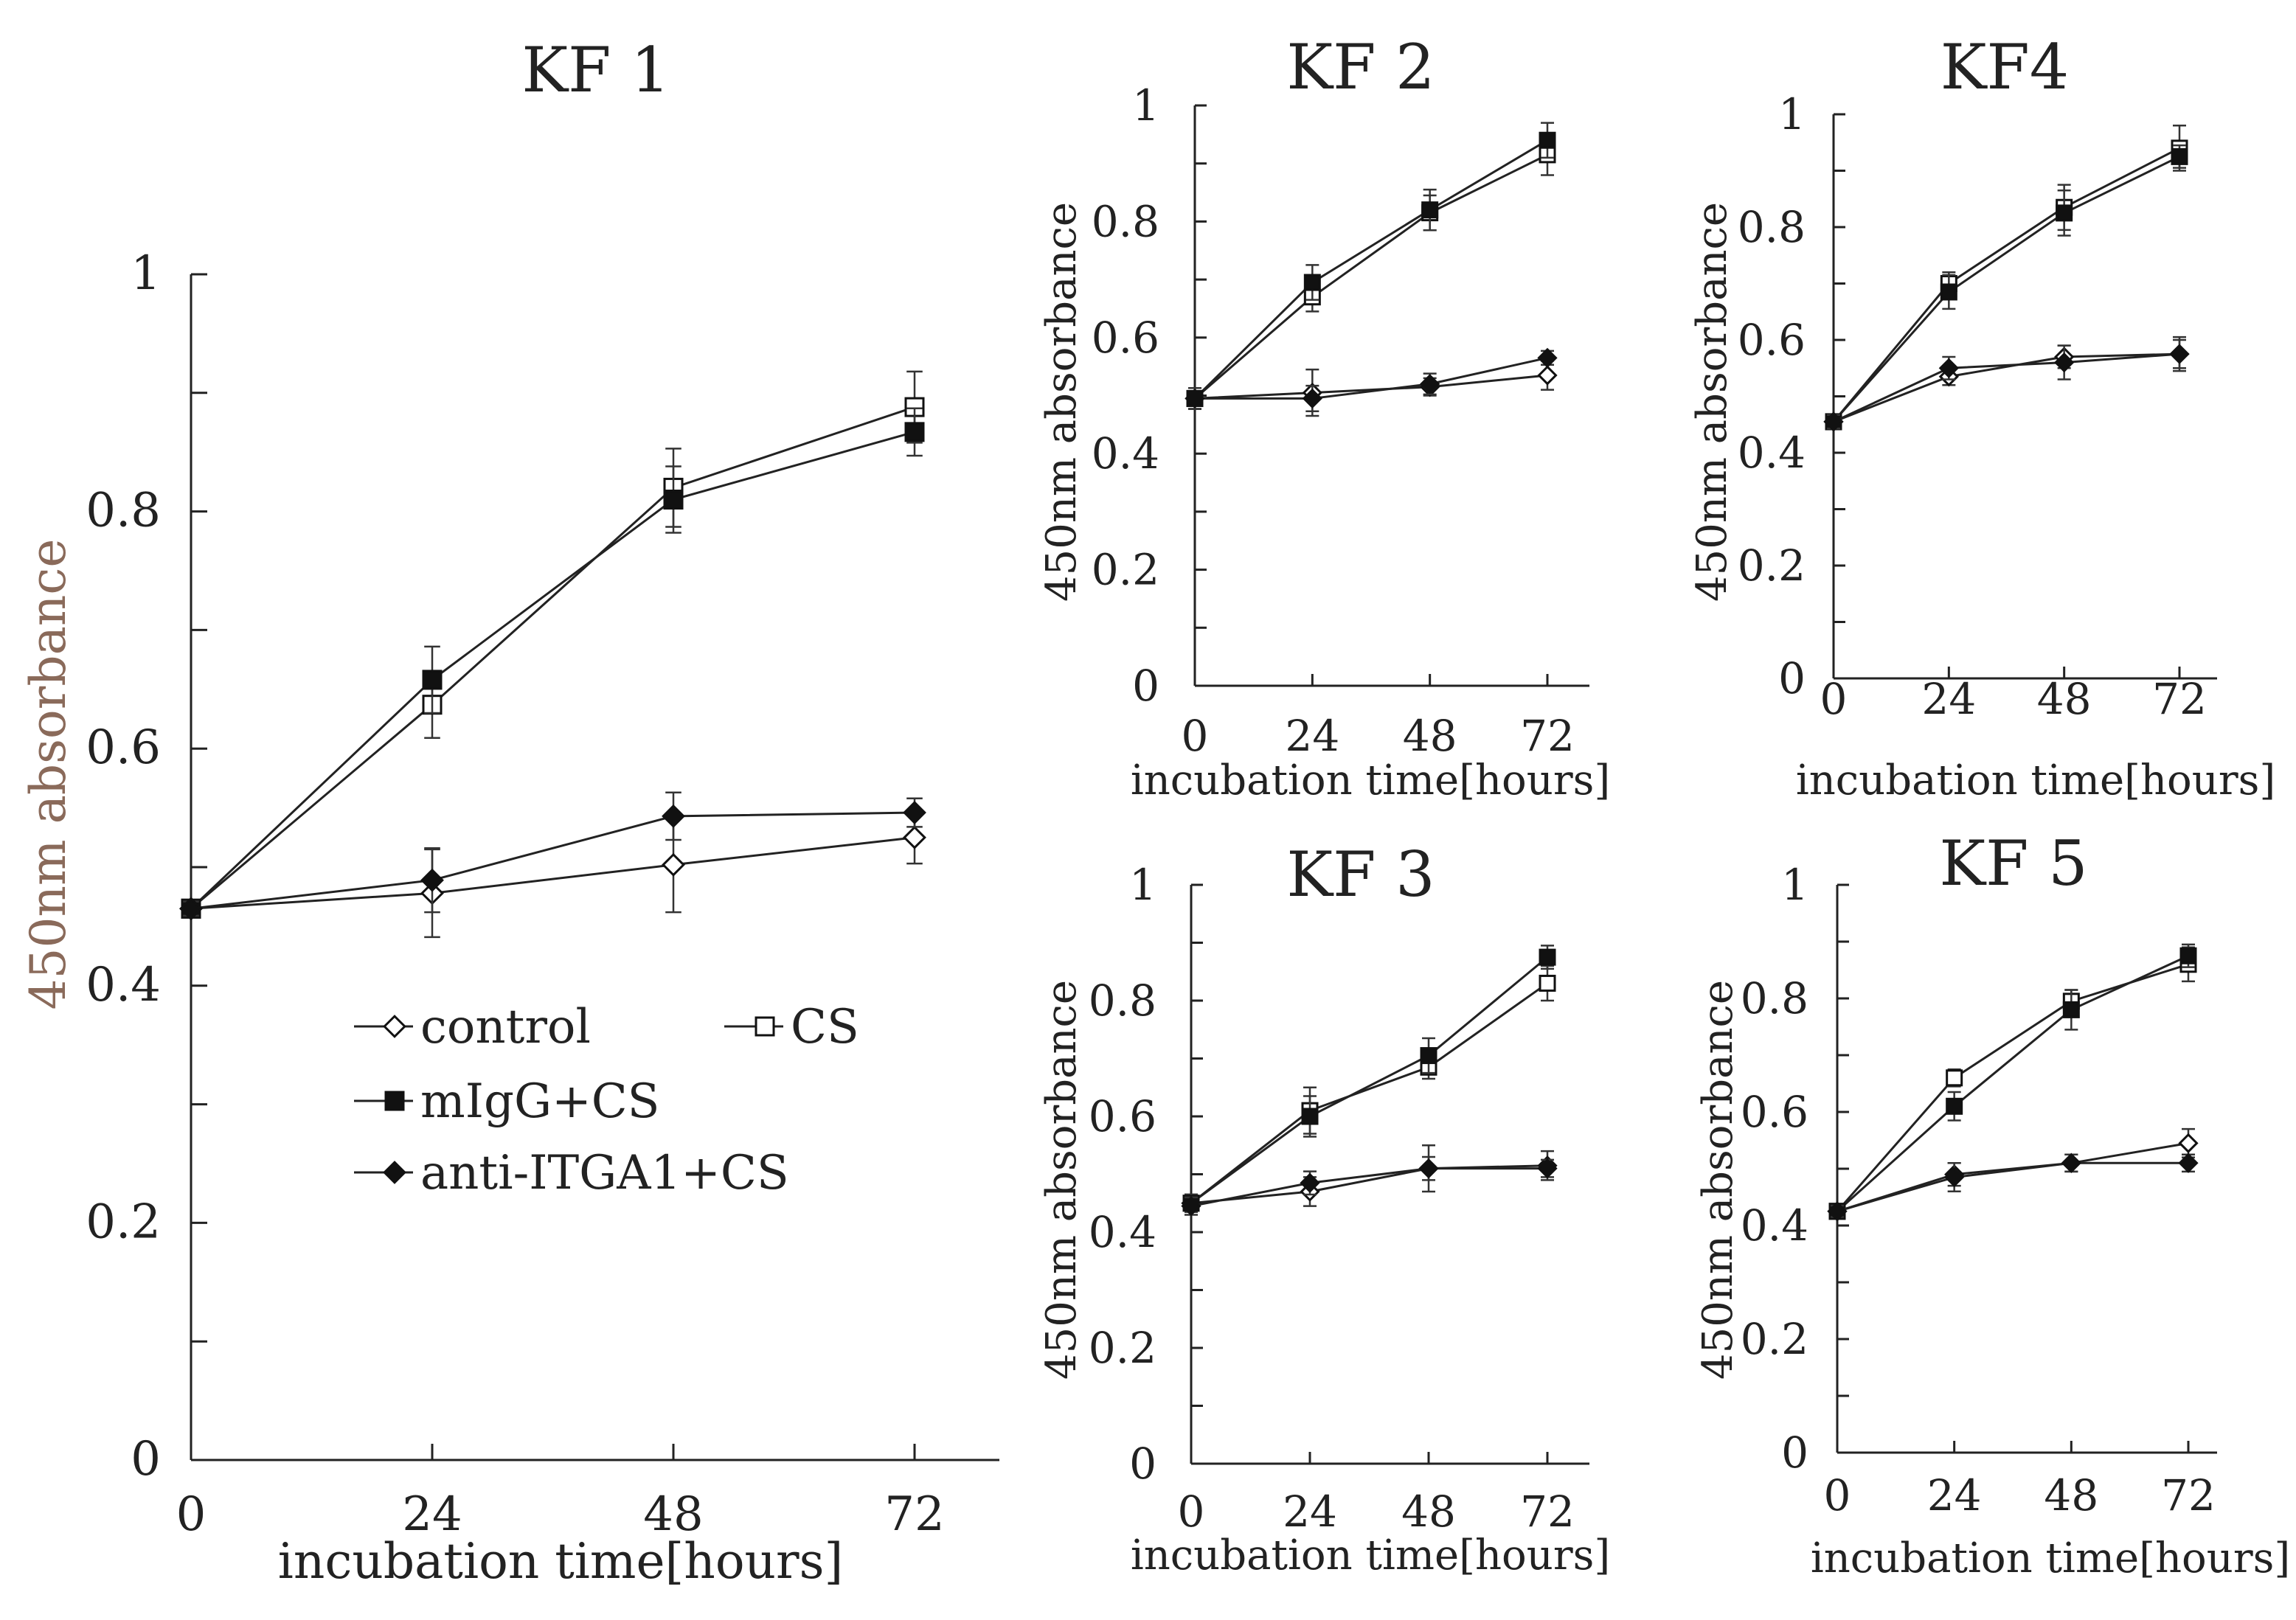 This screenshot has height=1620, width=2296. I want to click on legend-label: mIgG+CS, so click(540, 1101).